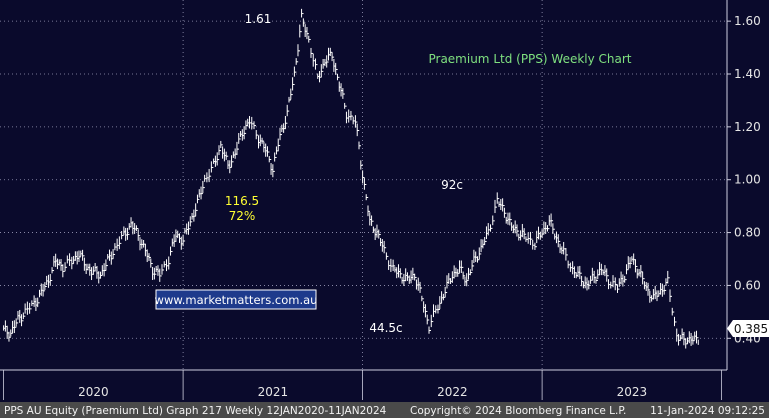 The image size is (769, 418). Describe the element at coordinates (751, 329) in the screenshot. I see `last-value-label: 0.385` at that location.